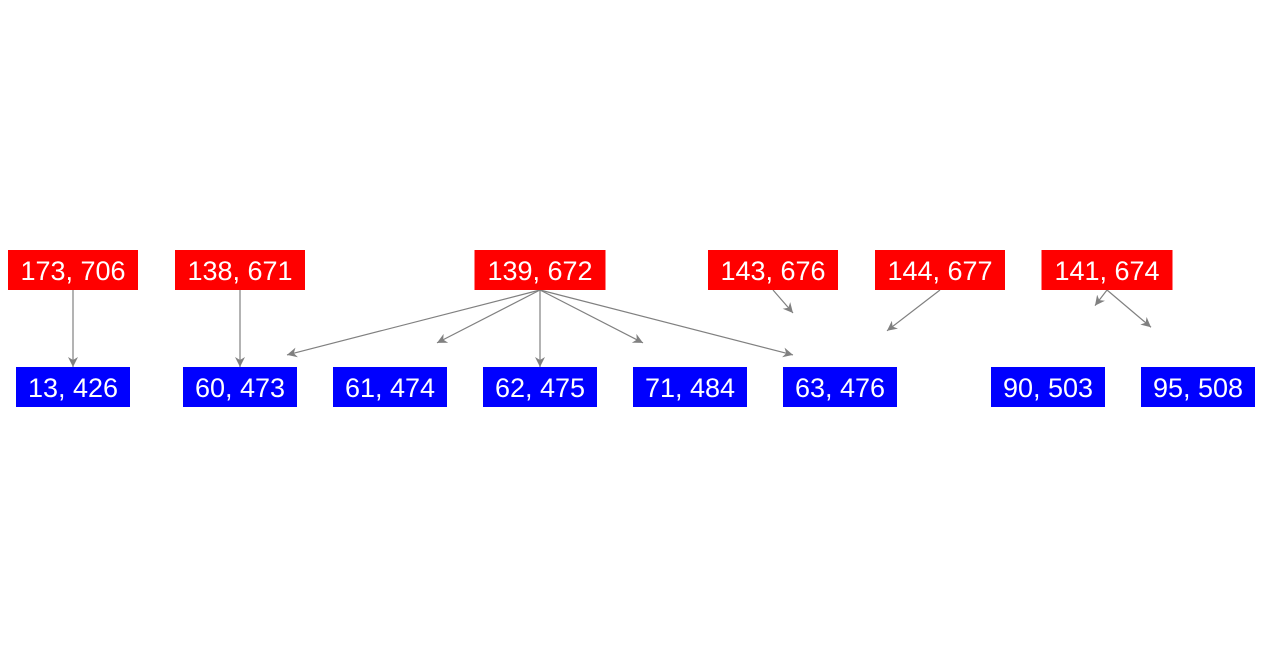 The width and height of the screenshot is (1263, 656). I want to click on node-label: 144, 677, so click(939, 271).